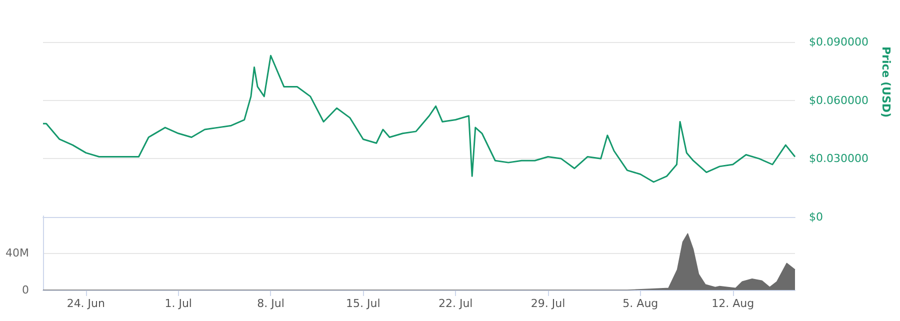  I want to click on y-tick-label: 0, so click(25, 290).